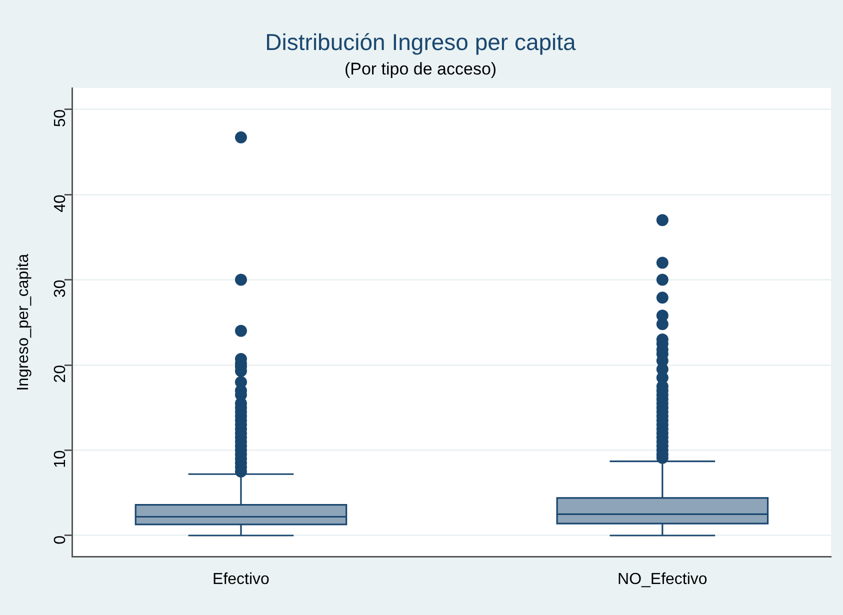 The image size is (843, 615). What do you see at coordinates (420, 68) in the screenshot?
I see `chart-subtitle: (Por tipo de acceso)` at bounding box center [420, 68].